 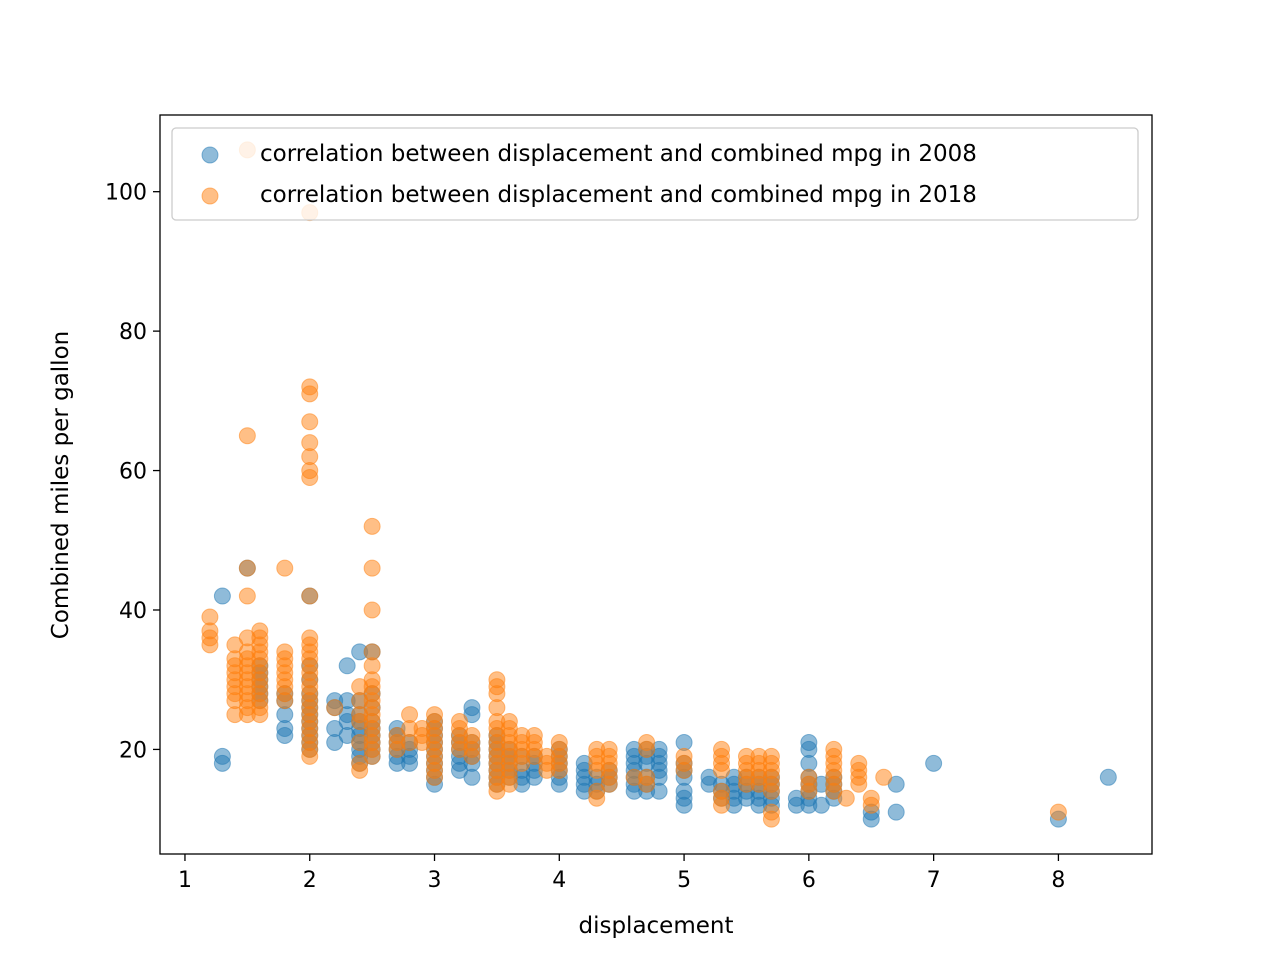 I want to click on y-tick-label-0: 20, so click(x=133, y=750).